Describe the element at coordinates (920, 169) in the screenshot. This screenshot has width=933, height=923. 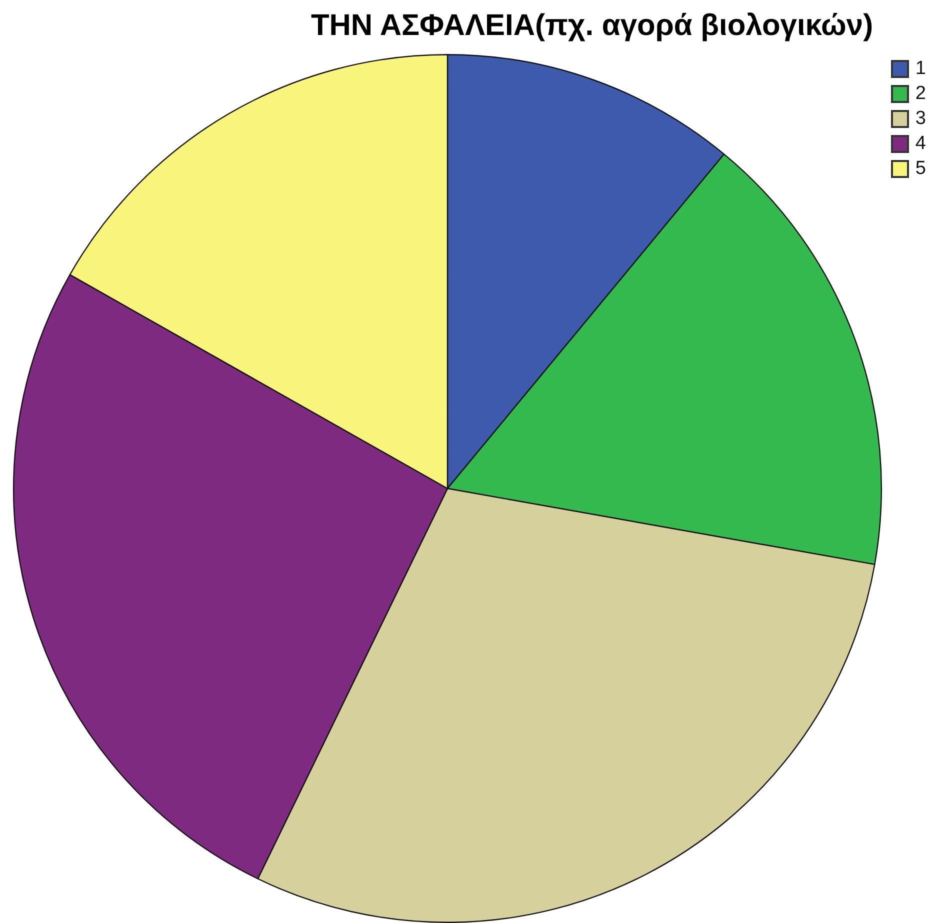
I see `legend-label: 5` at that location.